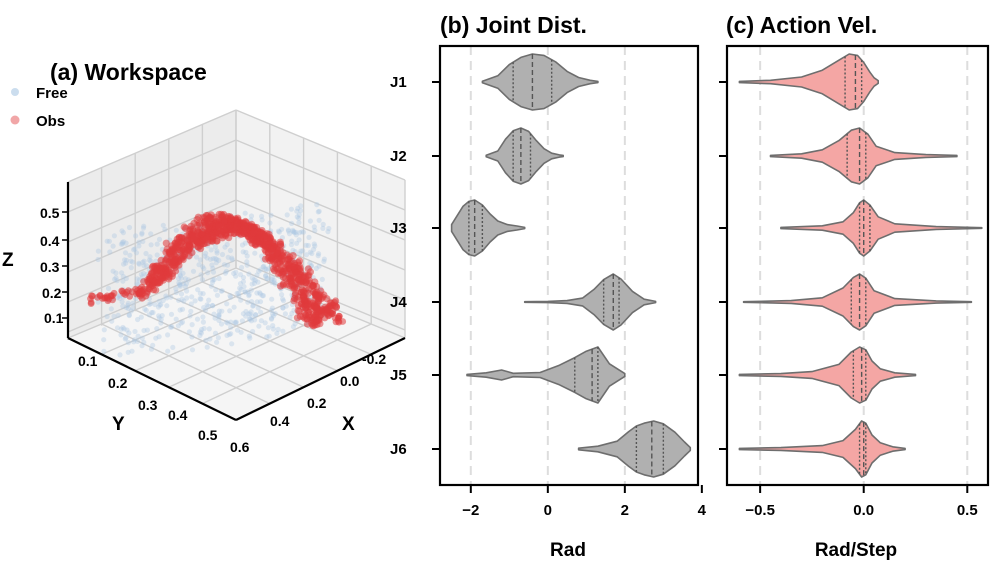 This screenshot has width=996, height=570. What do you see at coordinates (398, 375) in the screenshot?
I see `category-label: J5` at bounding box center [398, 375].